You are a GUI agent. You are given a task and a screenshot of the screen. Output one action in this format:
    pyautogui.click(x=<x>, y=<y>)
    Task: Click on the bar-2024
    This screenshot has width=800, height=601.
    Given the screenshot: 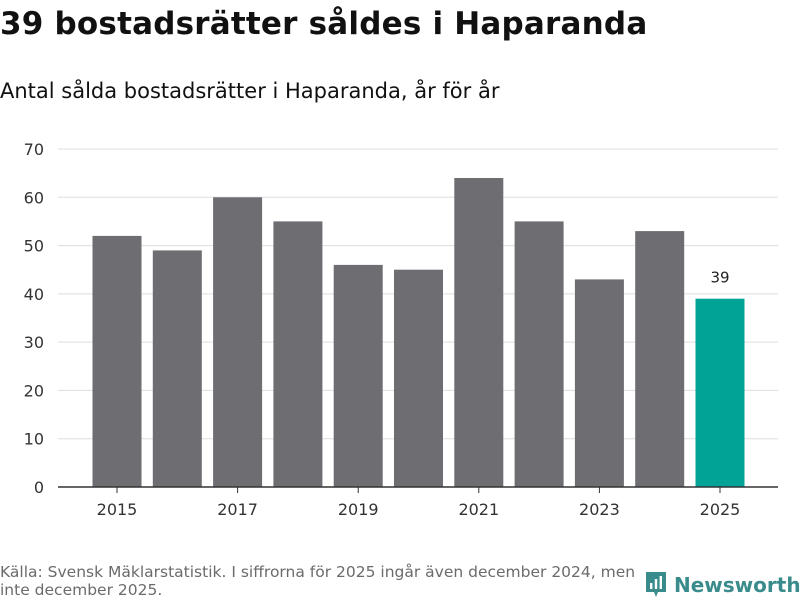 What is the action you would take?
    pyautogui.click(x=660, y=359)
    